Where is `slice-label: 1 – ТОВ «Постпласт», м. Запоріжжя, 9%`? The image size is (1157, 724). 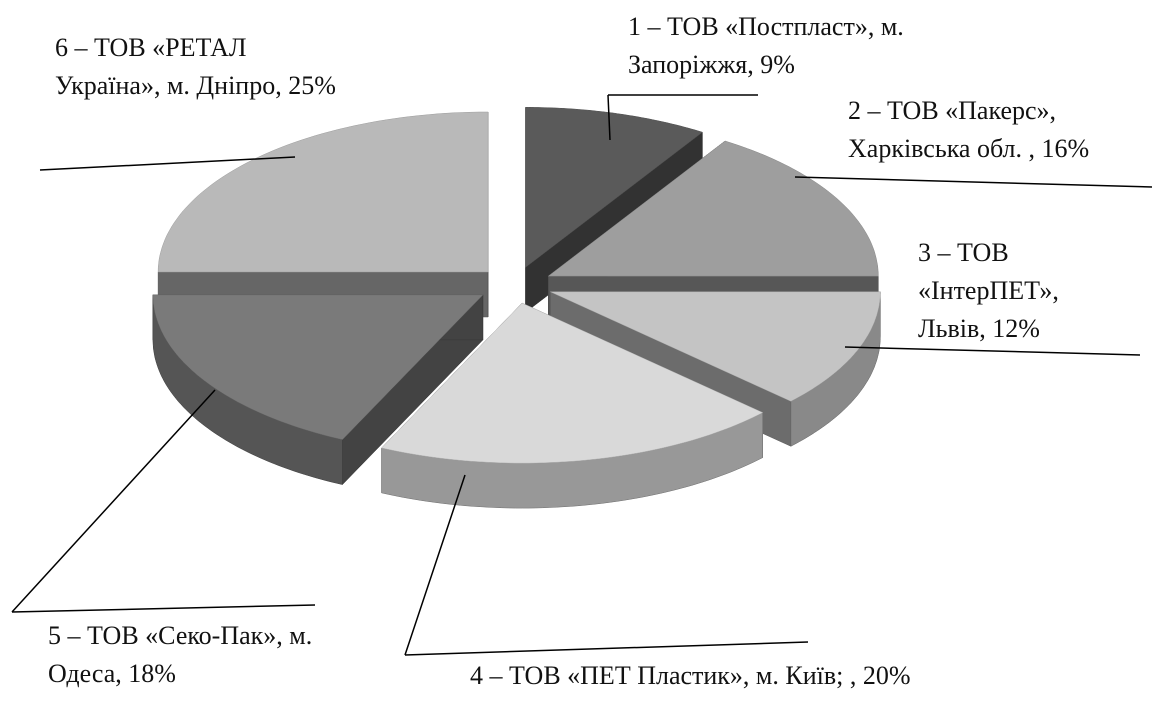 slice-label: 1 – ТОВ «Постпласт», м. Запоріжжя, 9% is located at coordinates (766, 45).